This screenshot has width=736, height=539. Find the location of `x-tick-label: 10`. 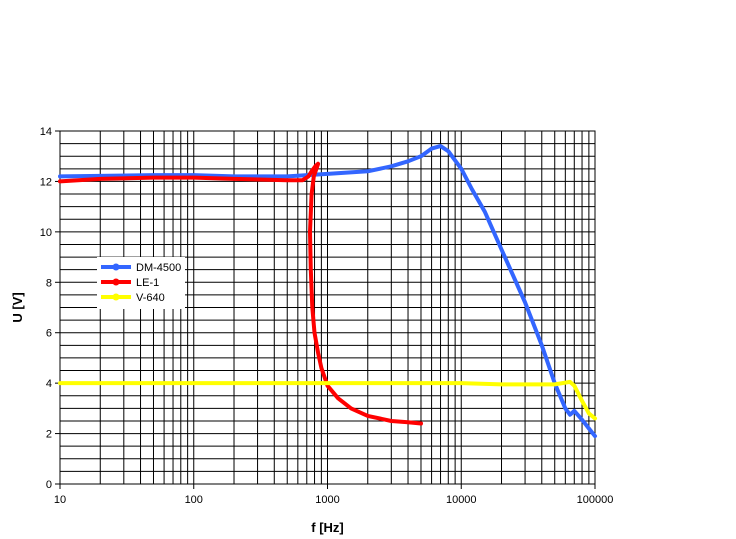

x-tick-label: 10 is located at coordinates (60, 500).